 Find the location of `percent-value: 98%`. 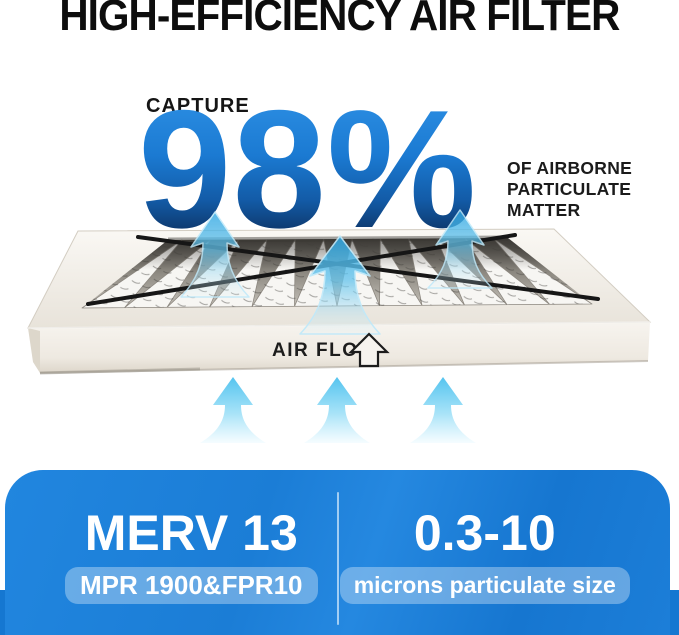

percent-value: 98% is located at coordinates (308, 169).